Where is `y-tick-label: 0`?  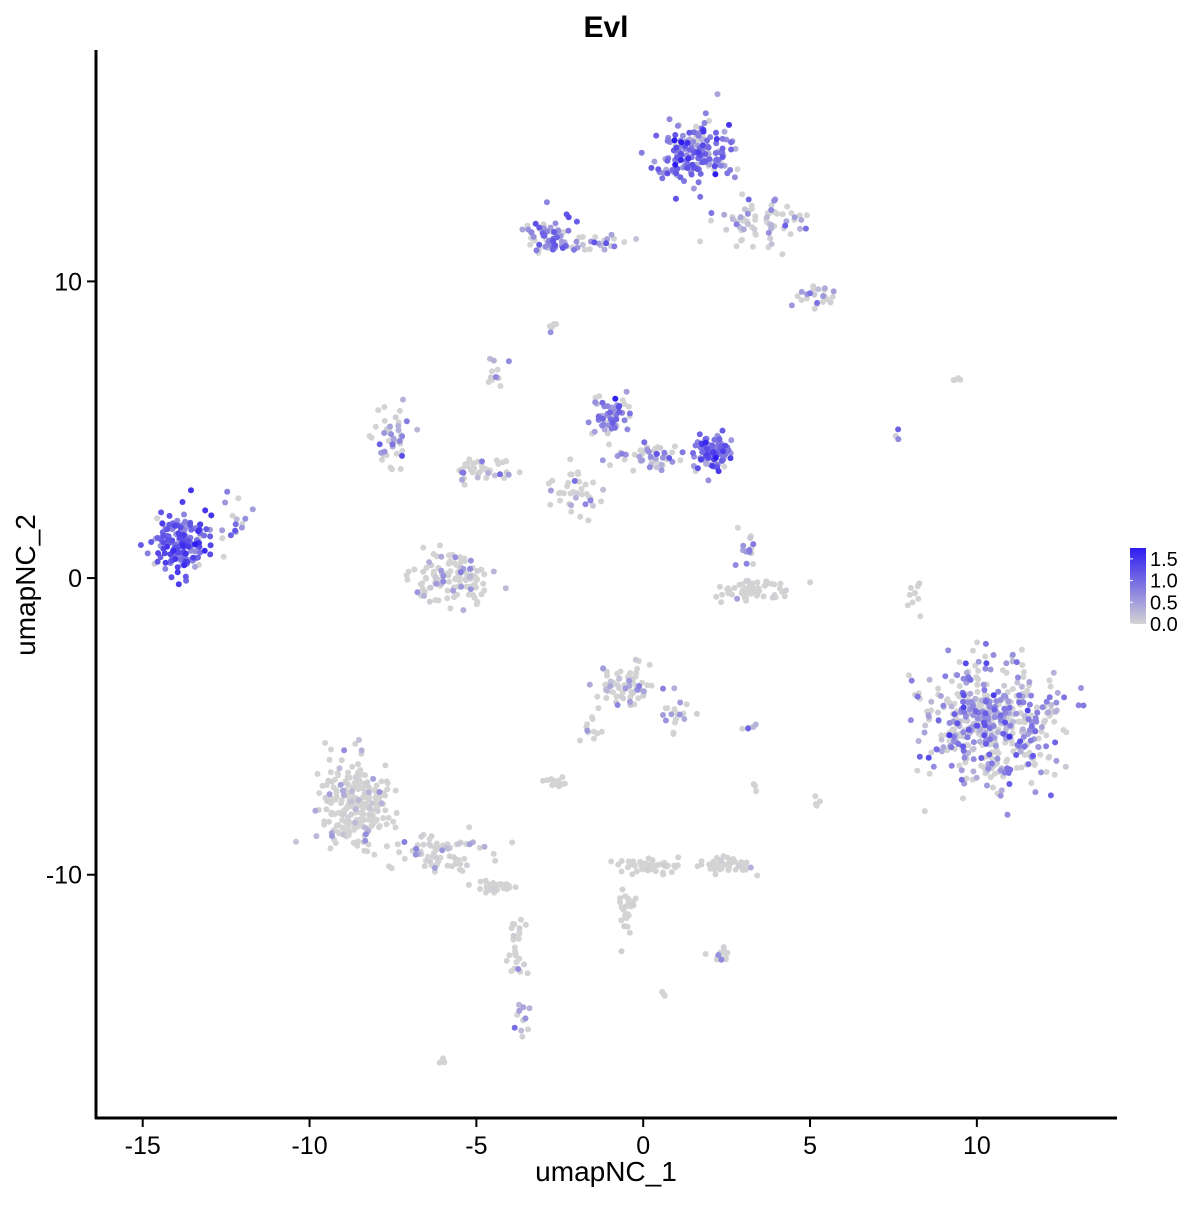
y-tick-label: 0 is located at coordinates (75, 579).